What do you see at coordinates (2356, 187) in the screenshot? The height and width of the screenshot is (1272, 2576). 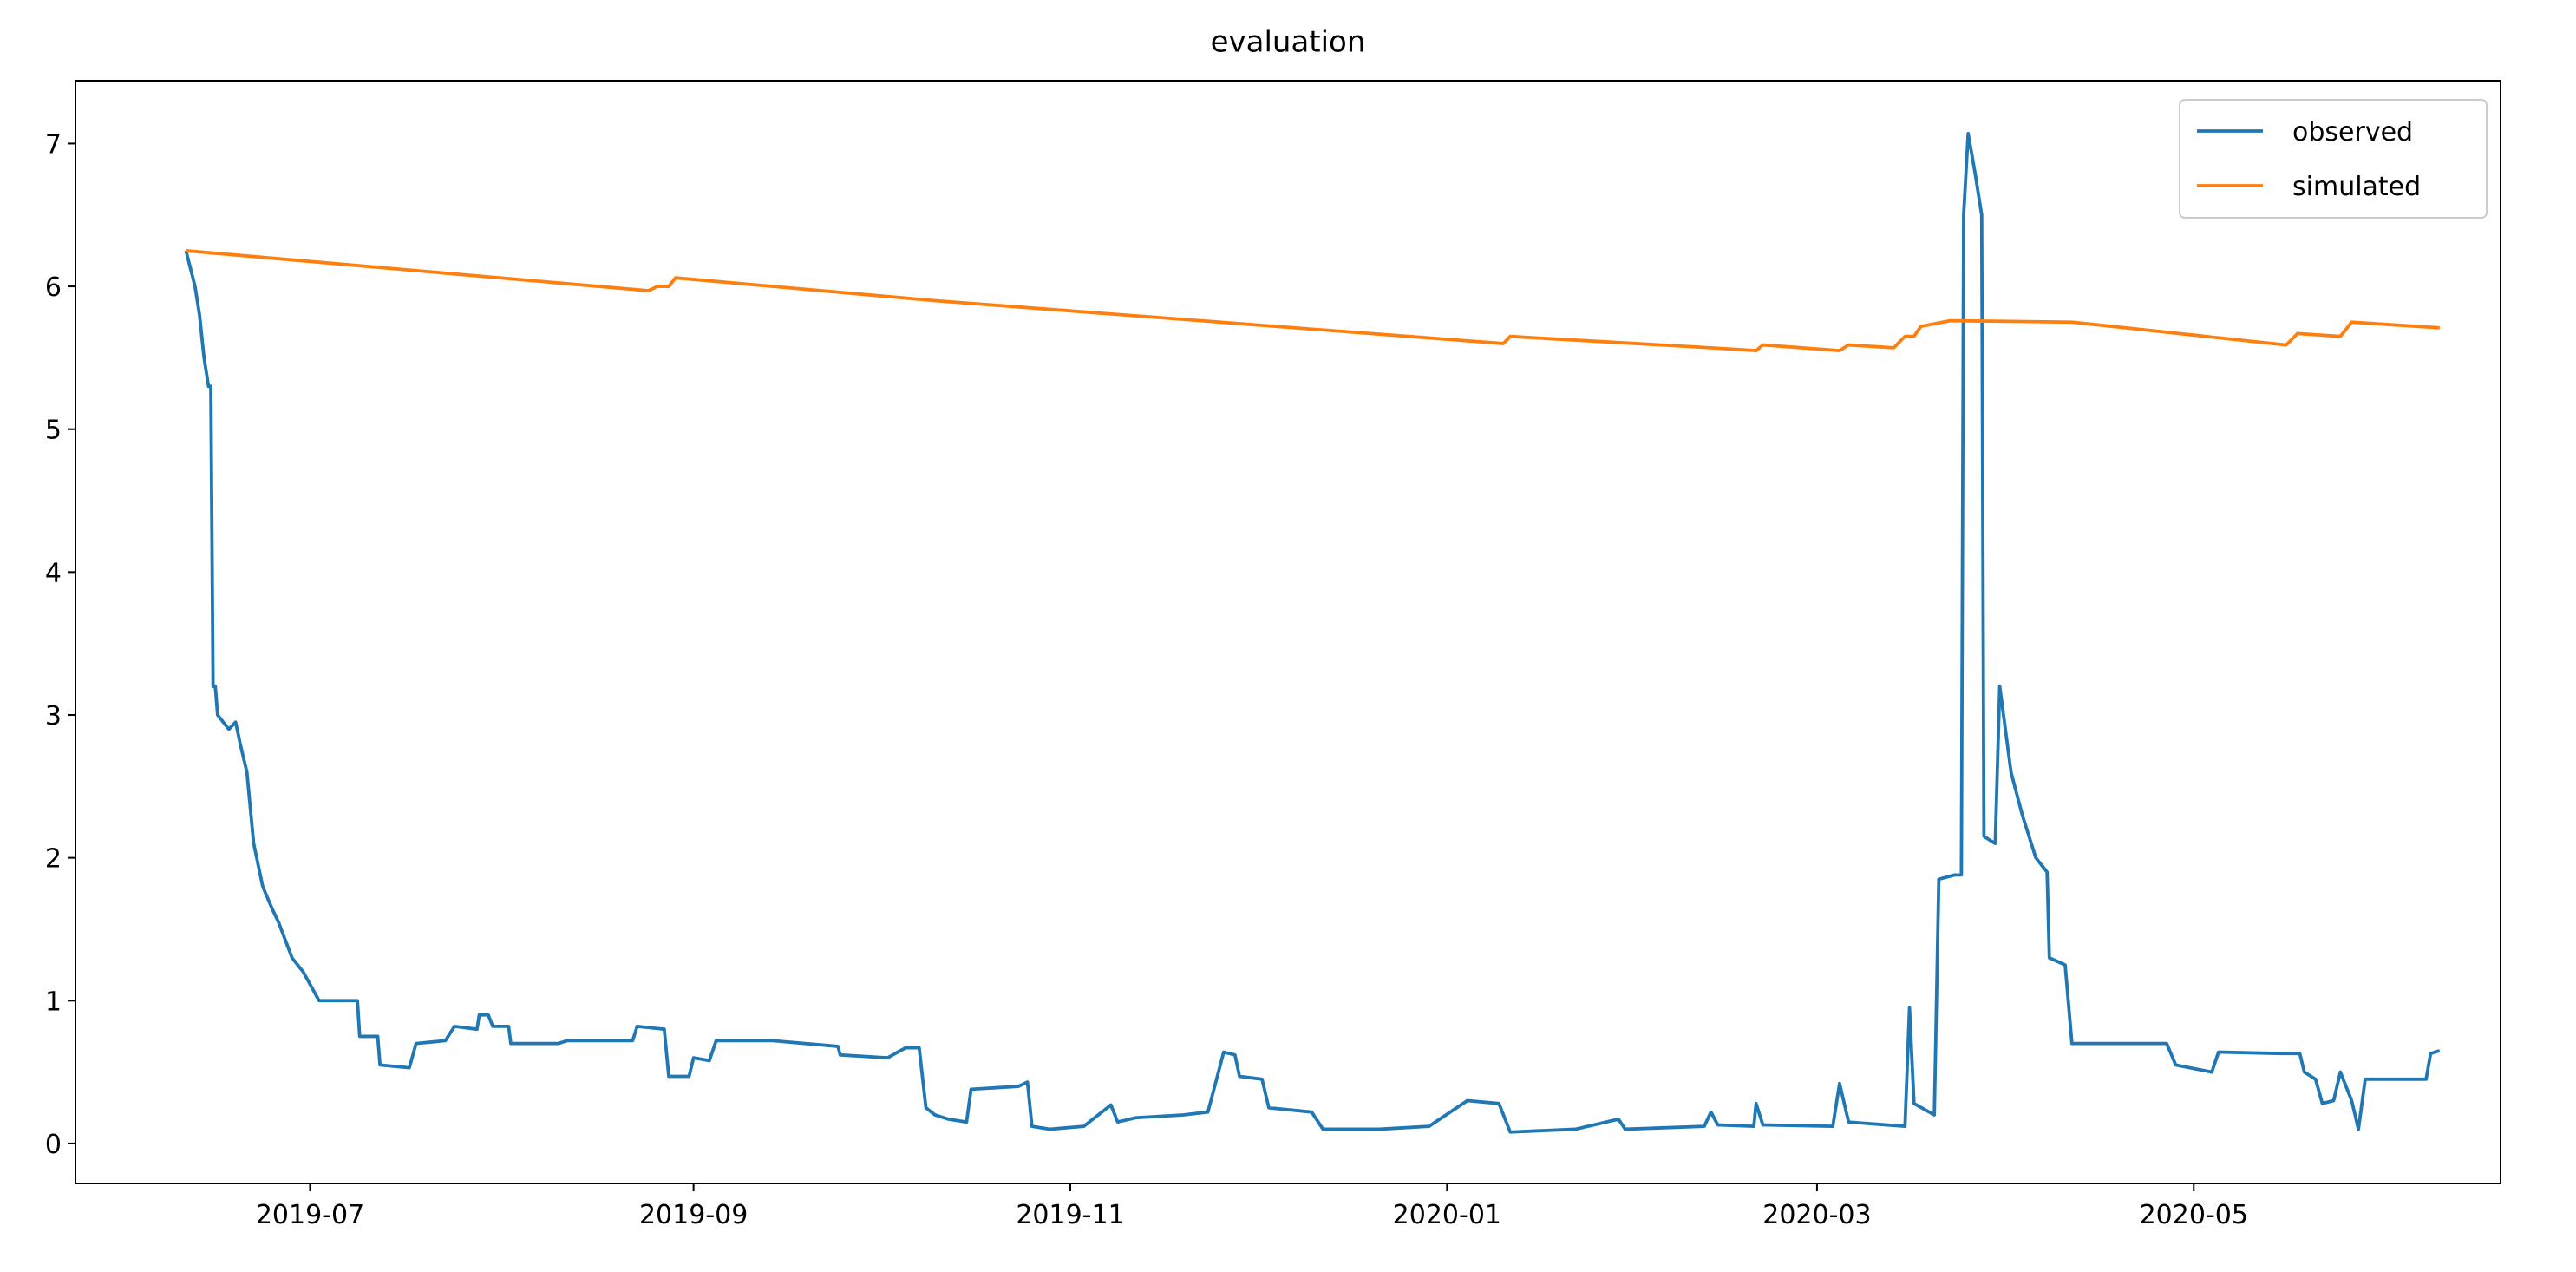 I see `legend-label: simulated` at bounding box center [2356, 187].